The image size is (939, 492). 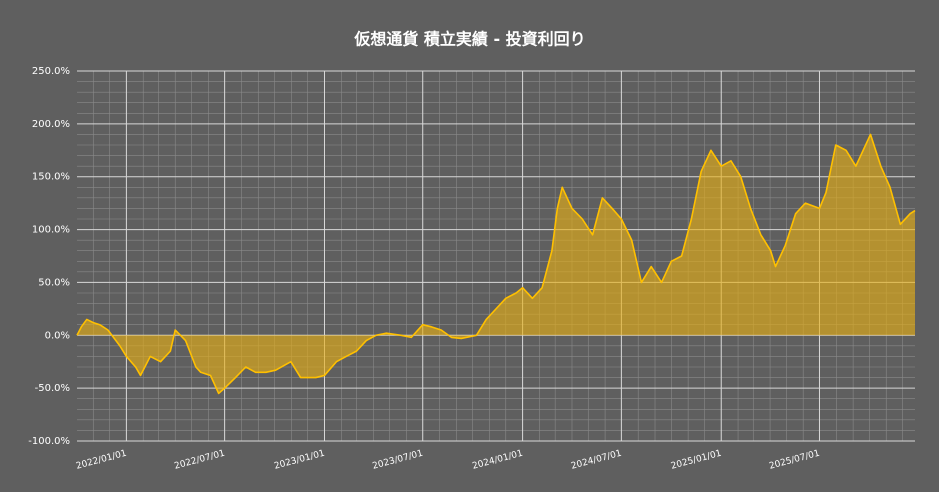 I want to click on y-tick-label: 50.0%, so click(x=54, y=282).